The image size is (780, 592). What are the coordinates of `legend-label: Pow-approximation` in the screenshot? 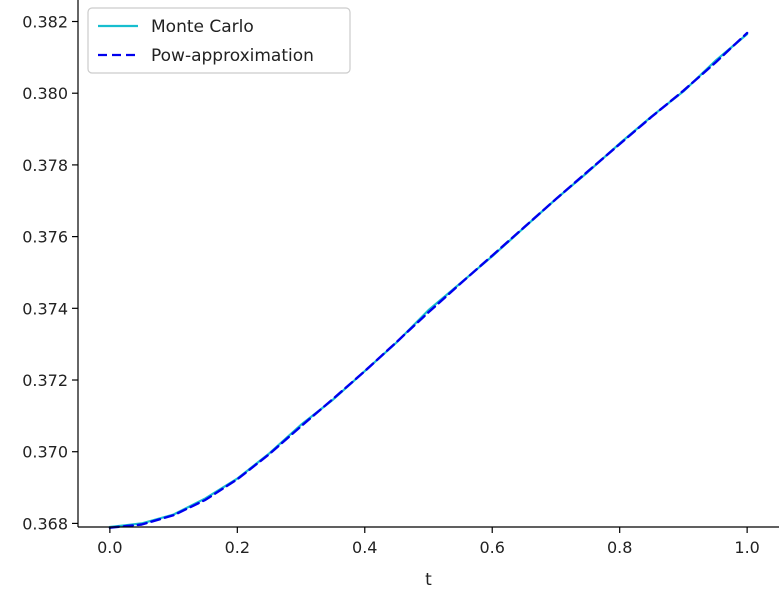 It's located at (232, 56).